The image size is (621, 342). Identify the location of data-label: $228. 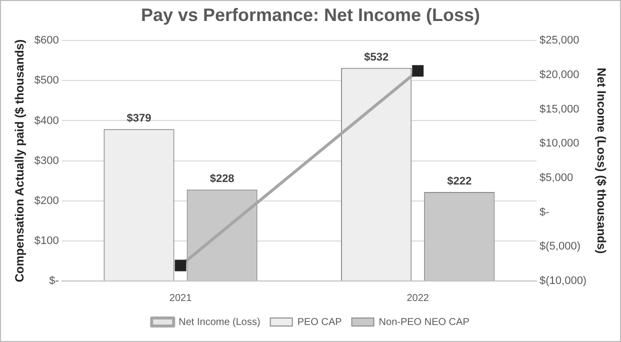
(222, 179).